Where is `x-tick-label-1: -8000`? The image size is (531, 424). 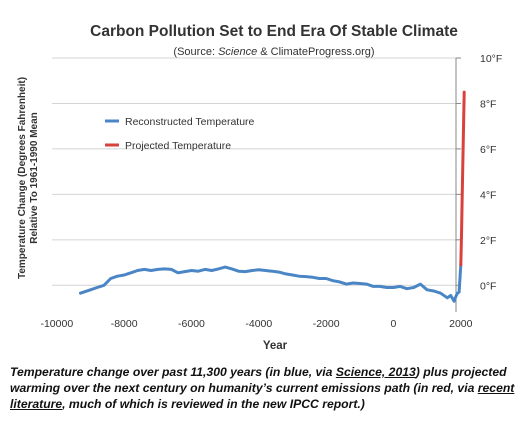 x-tick-label-1: -8000 is located at coordinates (124, 324).